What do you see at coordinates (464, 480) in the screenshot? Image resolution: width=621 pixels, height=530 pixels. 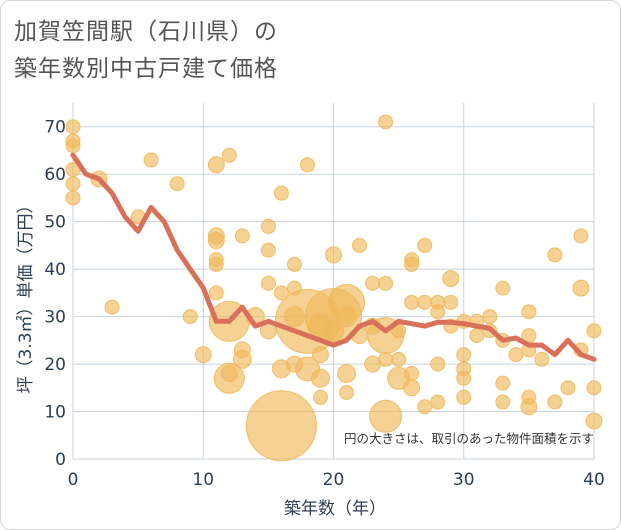 I see `x-tick-label: 30` at bounding box center [464, 480].